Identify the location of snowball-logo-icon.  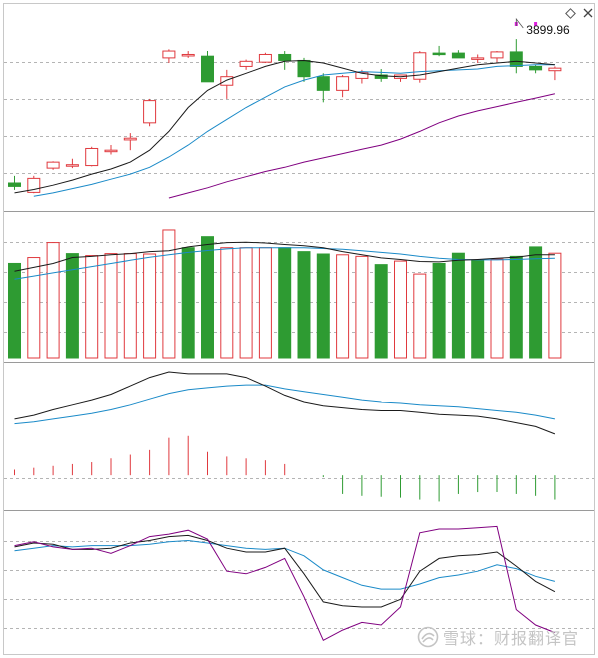
(428, 637).